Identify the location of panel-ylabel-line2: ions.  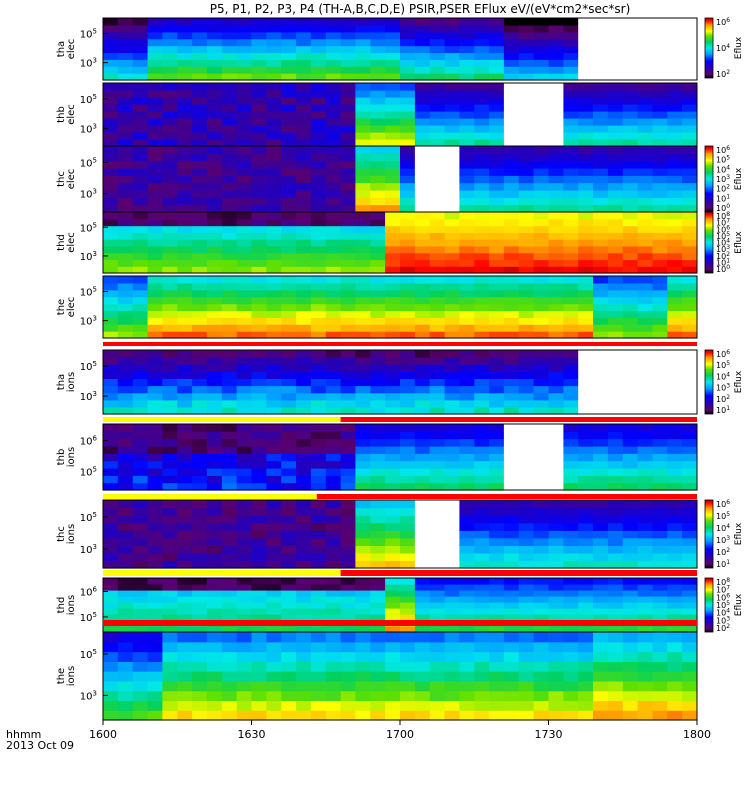
(71, 676).